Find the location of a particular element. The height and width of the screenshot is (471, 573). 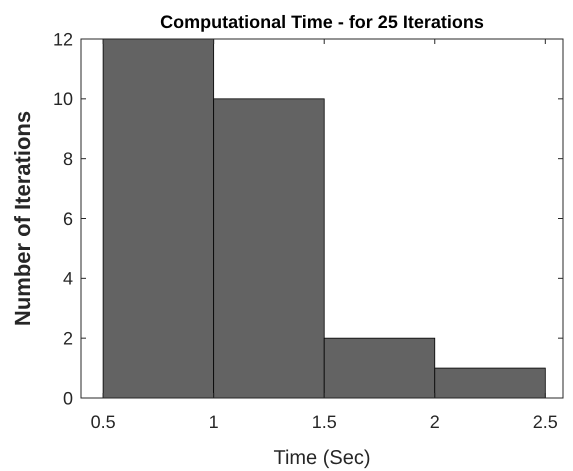

y-tick-label: 10 is located at coordinates (62, 99).